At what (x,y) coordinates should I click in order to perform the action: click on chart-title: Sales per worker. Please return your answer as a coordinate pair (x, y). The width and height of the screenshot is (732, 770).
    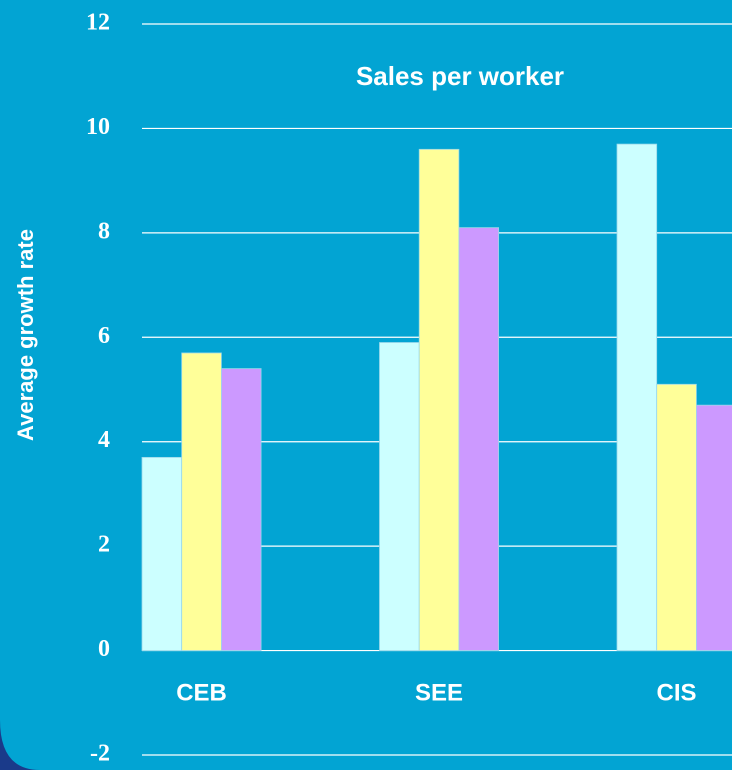
    Looking at the image, I should click on (460, 76).